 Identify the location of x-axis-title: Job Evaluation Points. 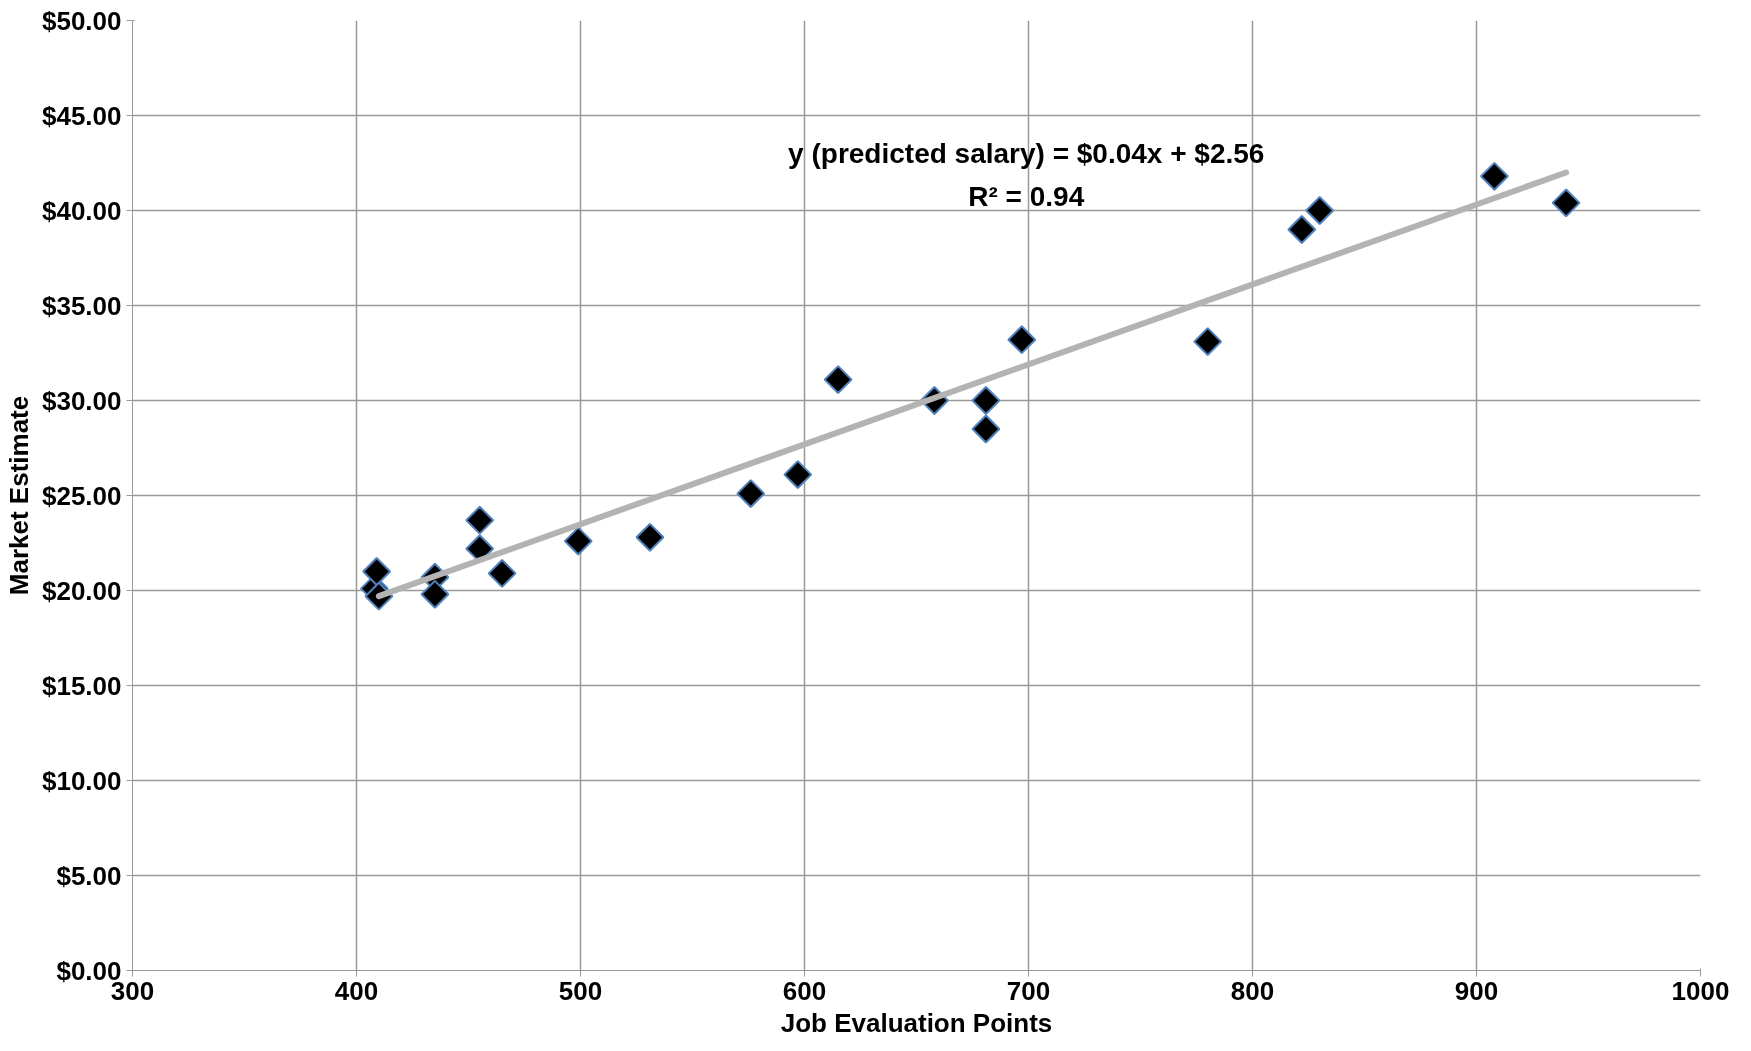
(916, 1022).